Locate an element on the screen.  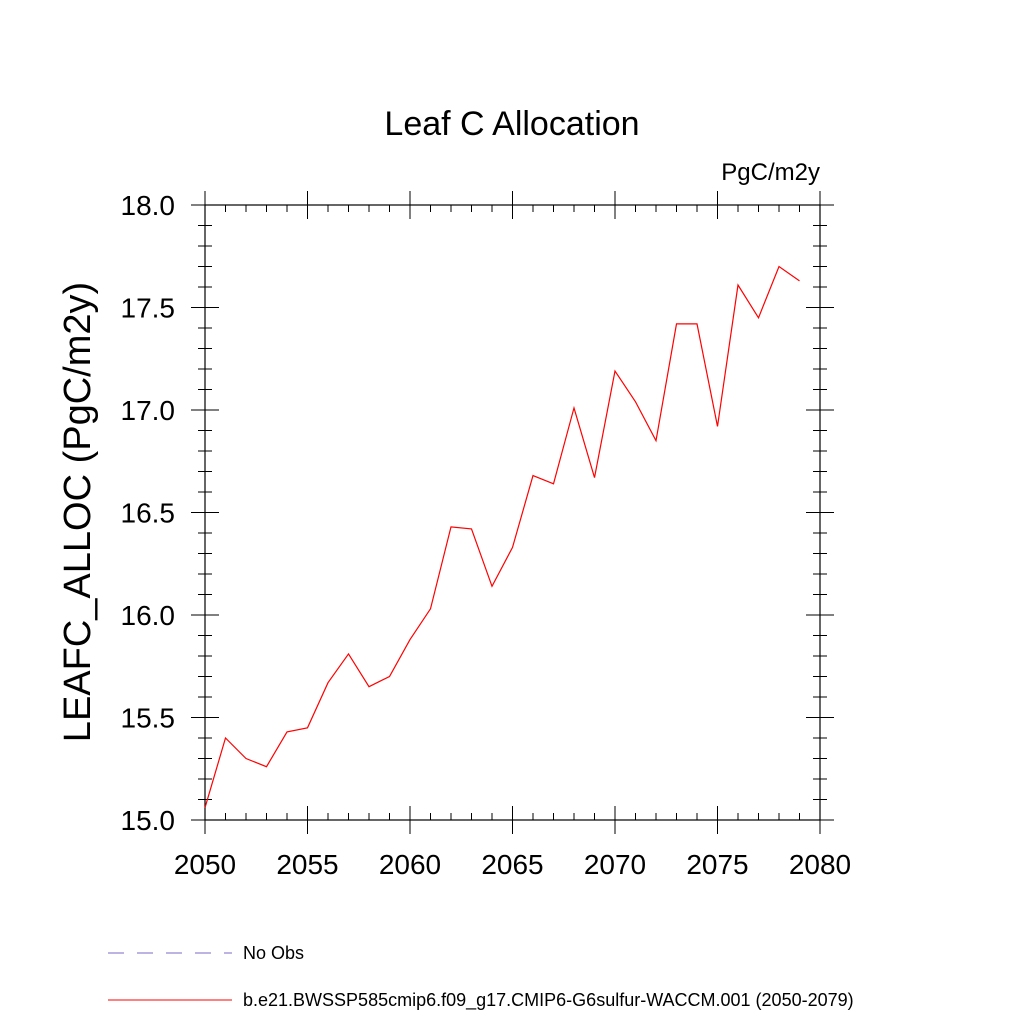
x-tick-label: 2075 is located at coordinates (717, 864).